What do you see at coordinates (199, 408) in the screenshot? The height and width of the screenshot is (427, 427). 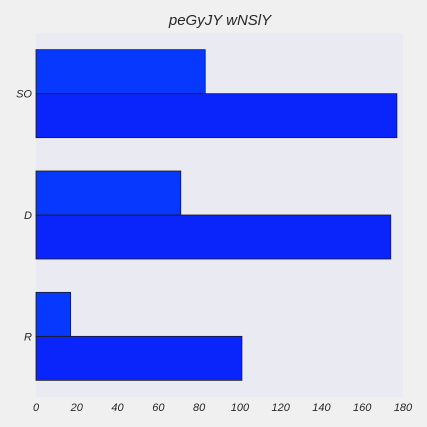 I see `x-tick-label: 80` at bounding box center [199, 408].